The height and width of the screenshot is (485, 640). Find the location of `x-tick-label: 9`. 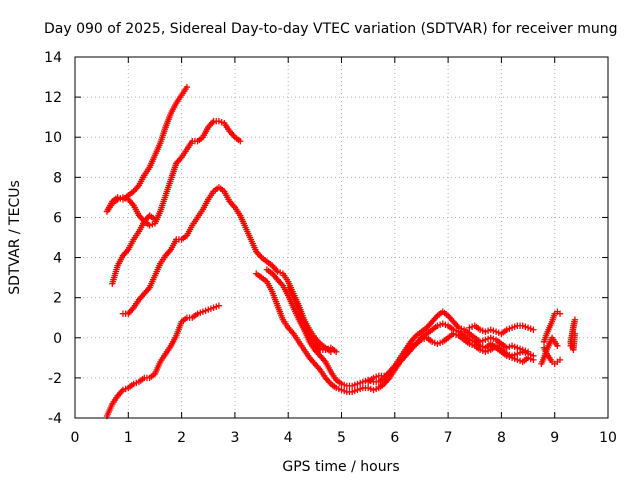

x-tick-label: 9 is located at coordinates (554, 438).